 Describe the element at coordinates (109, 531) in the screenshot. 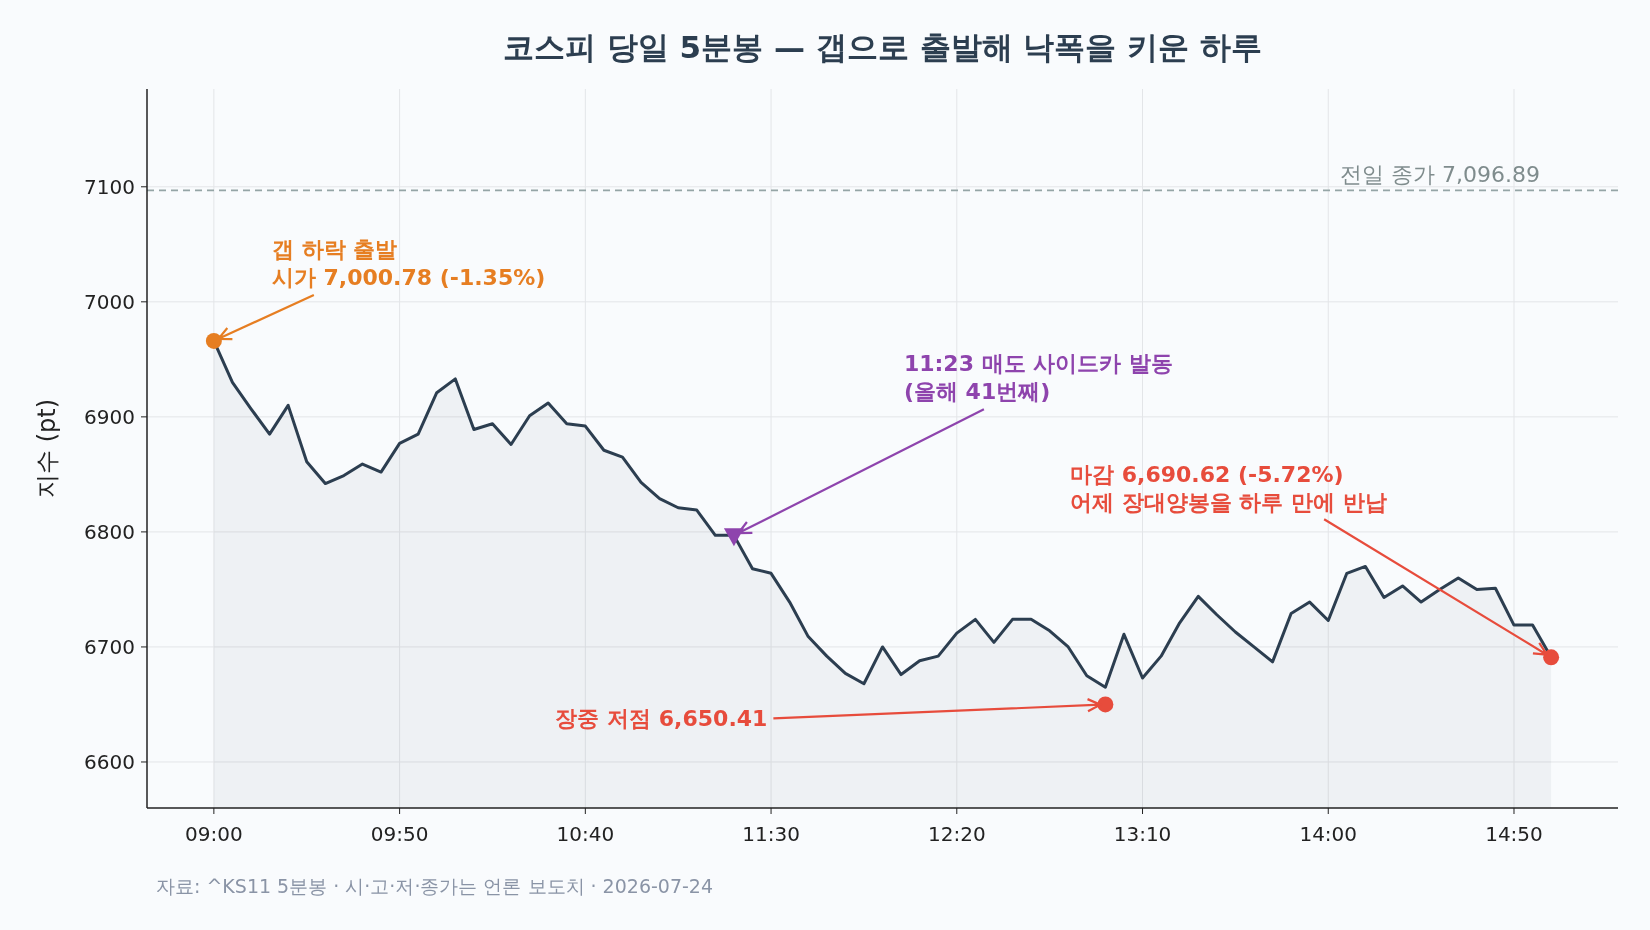

I see `y-tick-label: 6800` at that location.